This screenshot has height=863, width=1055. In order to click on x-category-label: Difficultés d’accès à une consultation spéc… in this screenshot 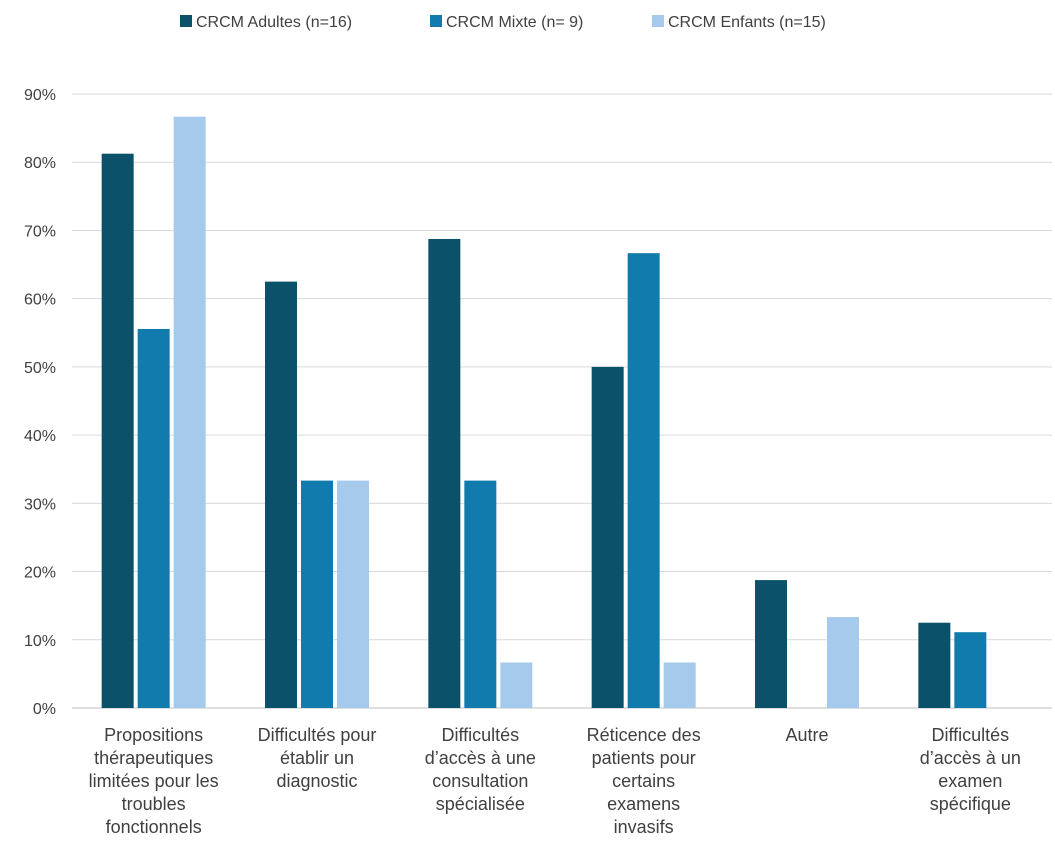, I will do `click(480, 769)`.